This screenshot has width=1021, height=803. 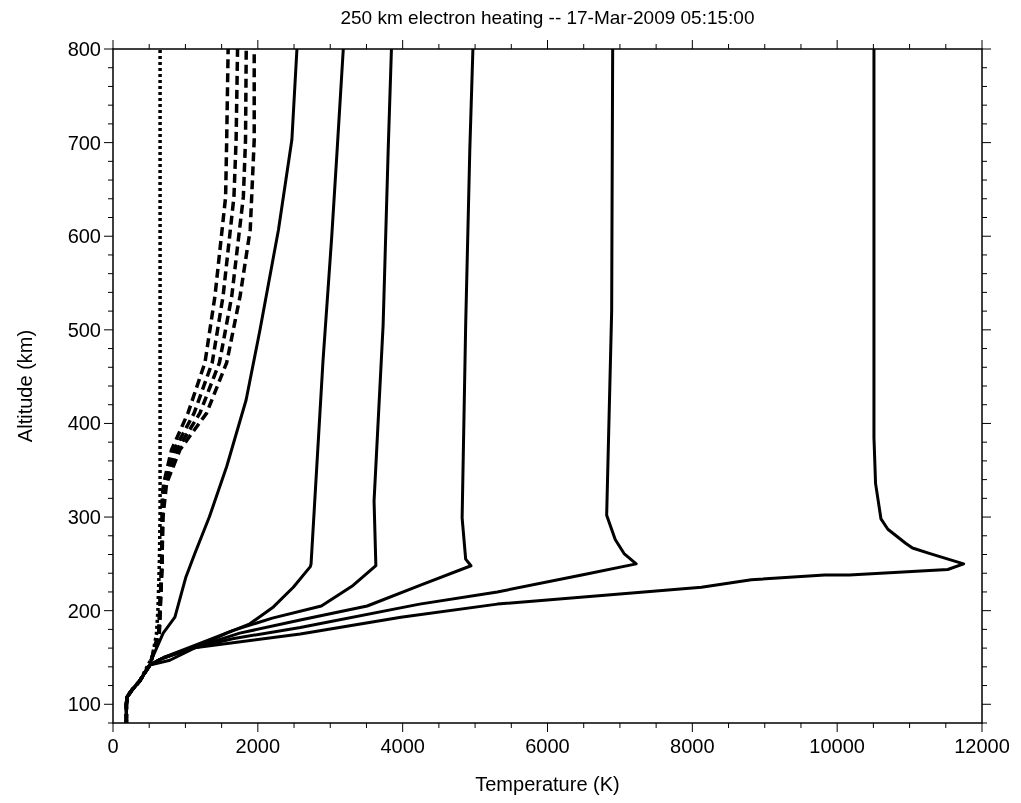 I want to click on y-tick-label: 700, so click(x=84, y=142).